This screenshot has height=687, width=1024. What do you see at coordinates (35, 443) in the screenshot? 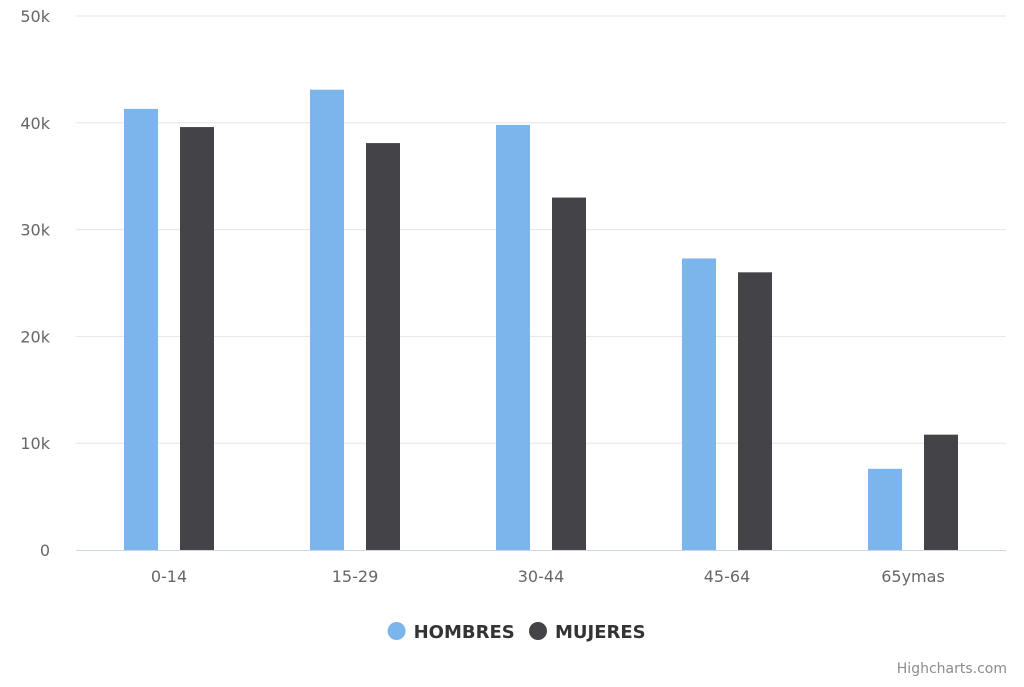
I see `y-tick-label: 10k` at bounding box center [35, 443].